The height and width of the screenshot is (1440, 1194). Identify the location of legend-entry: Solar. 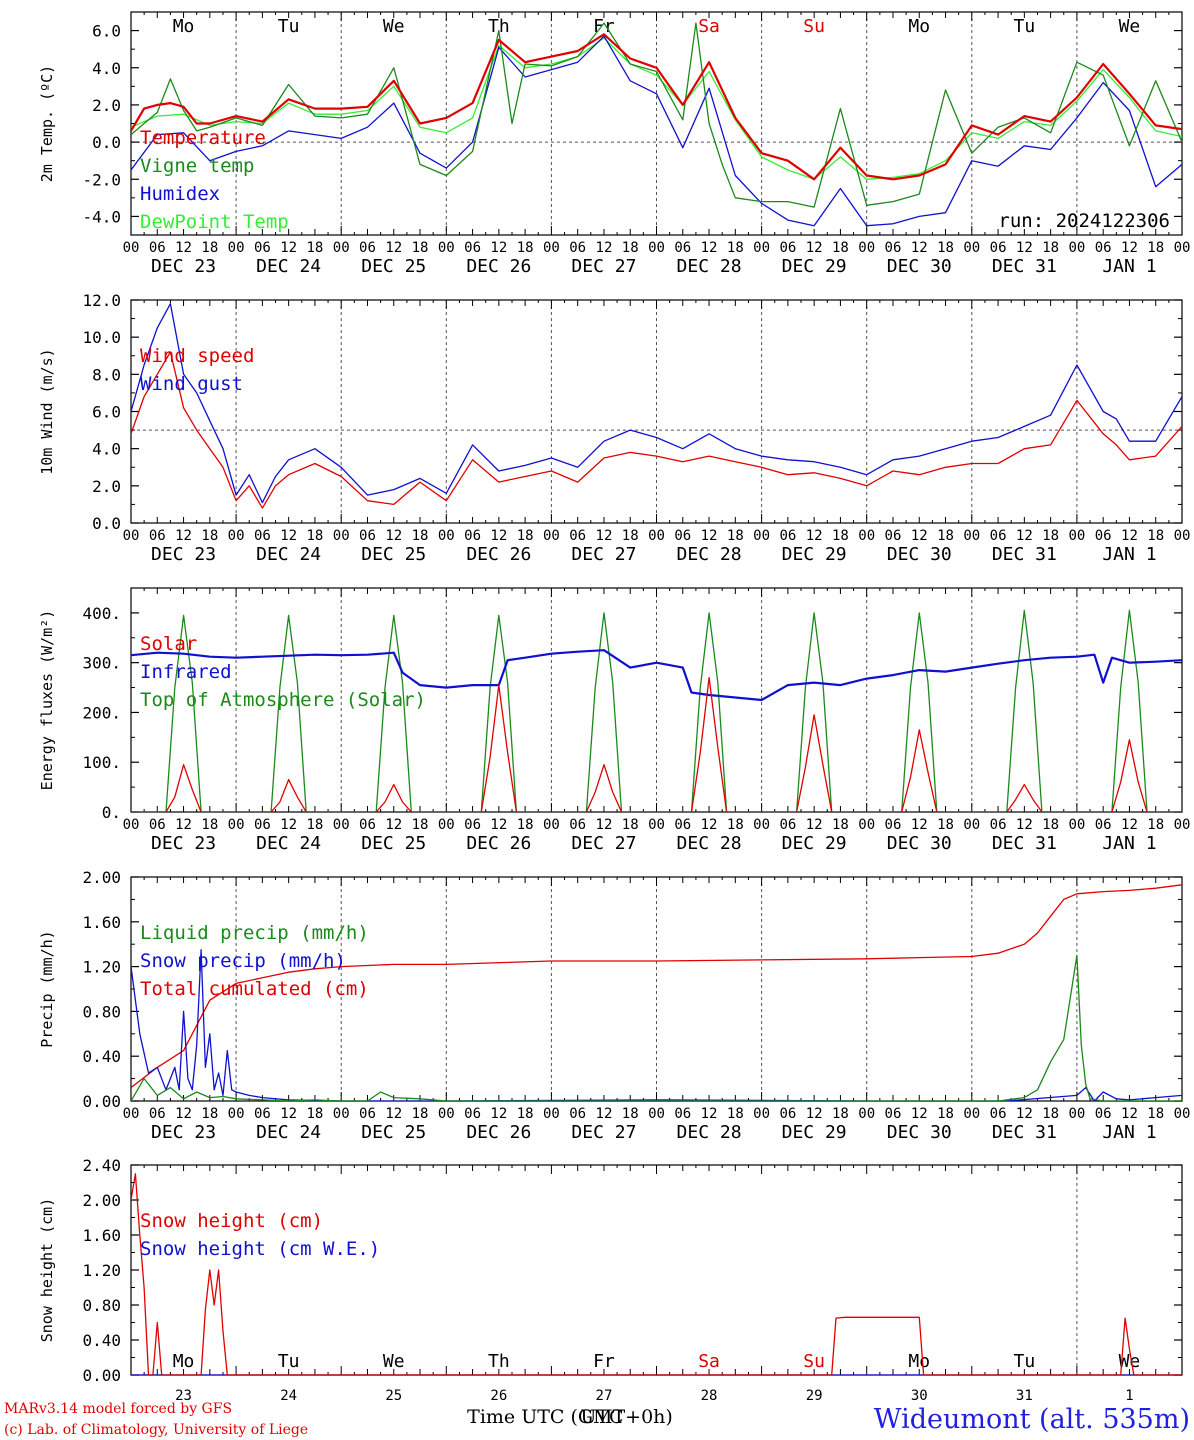
(168, 644).